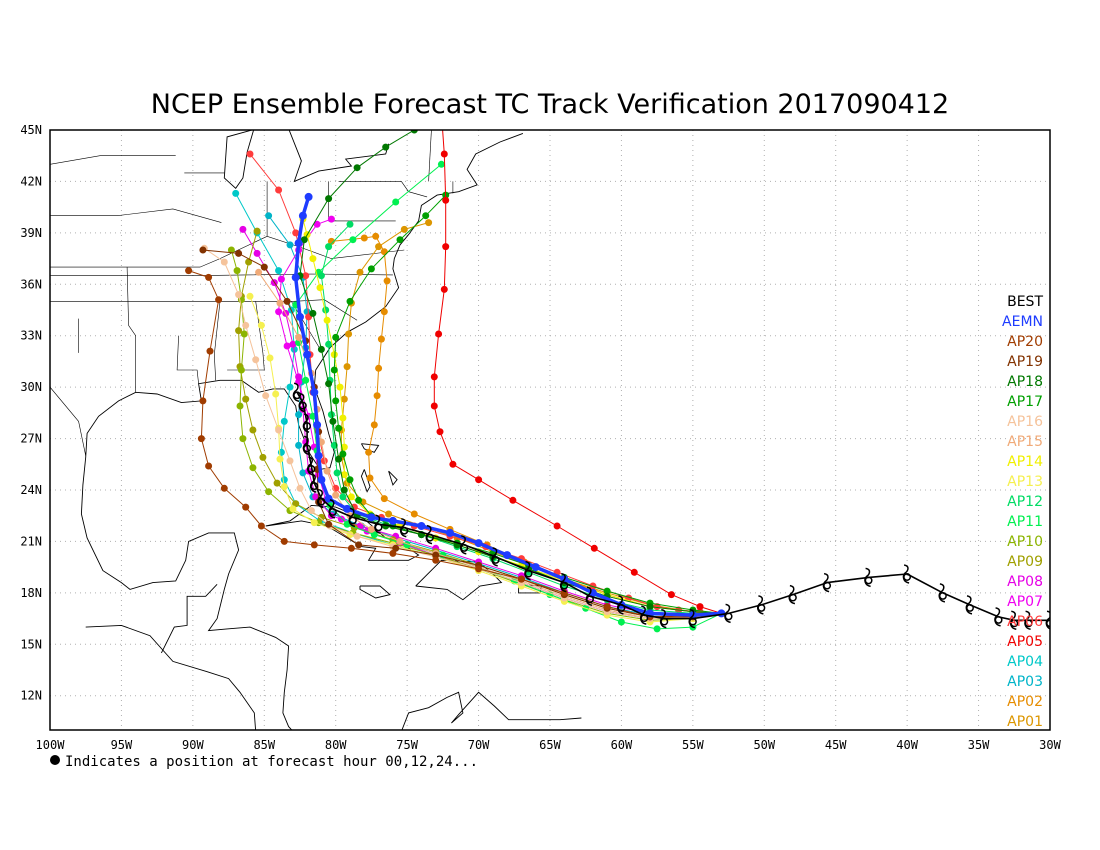  I want to click on legend-entry: BEST, so click(1025, 302).